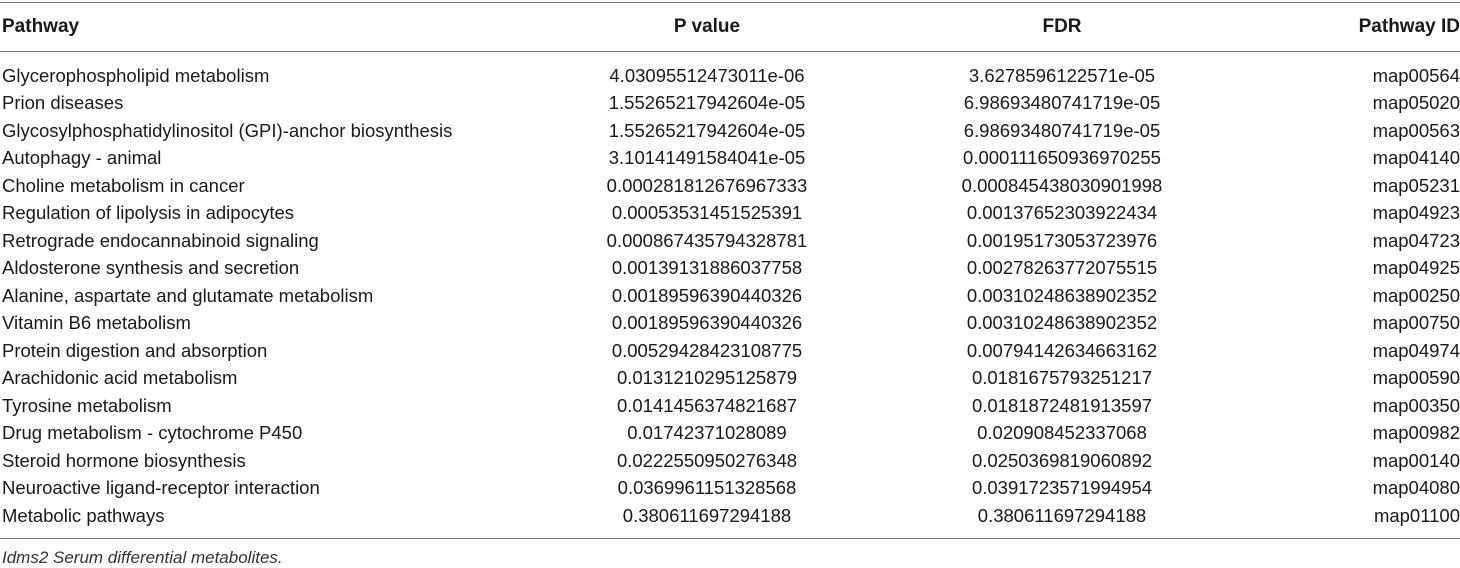  I want to click on cell-p-value: 0.000867435794328781, so click(707, 240).